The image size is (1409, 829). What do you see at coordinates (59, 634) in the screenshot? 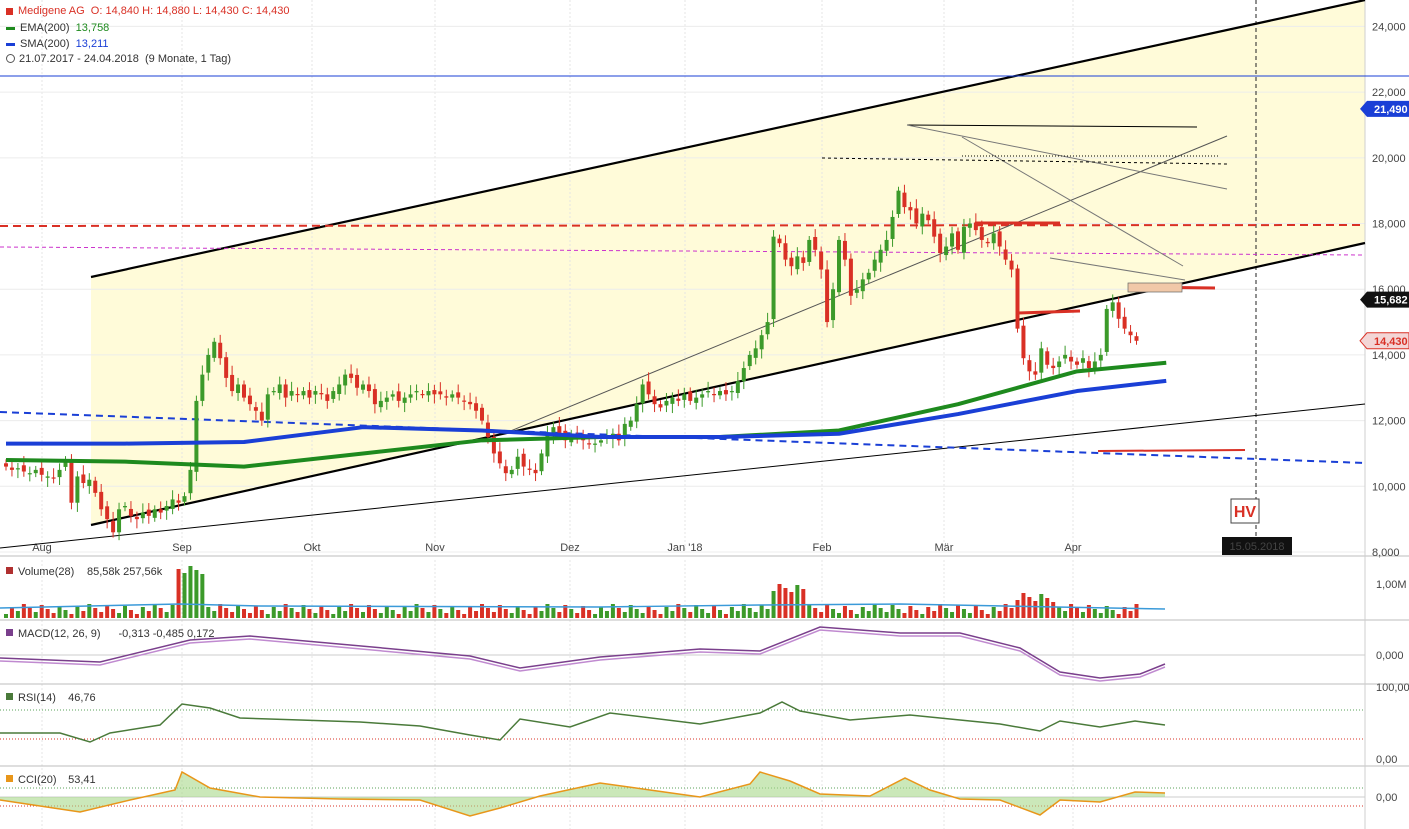
I see `subpanel-name-1: MACD(12, 26, 9)` at bounding box center [59, 634].